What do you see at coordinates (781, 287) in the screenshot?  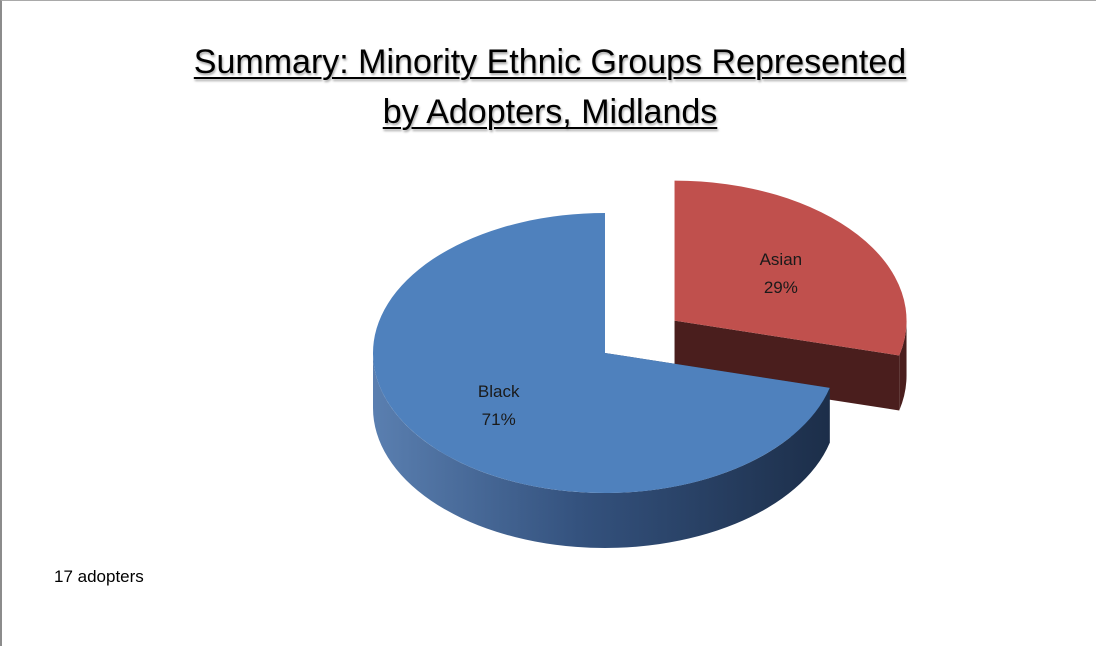 I see `slice-percent-asian: 29%` at bounding box center [781, 287].